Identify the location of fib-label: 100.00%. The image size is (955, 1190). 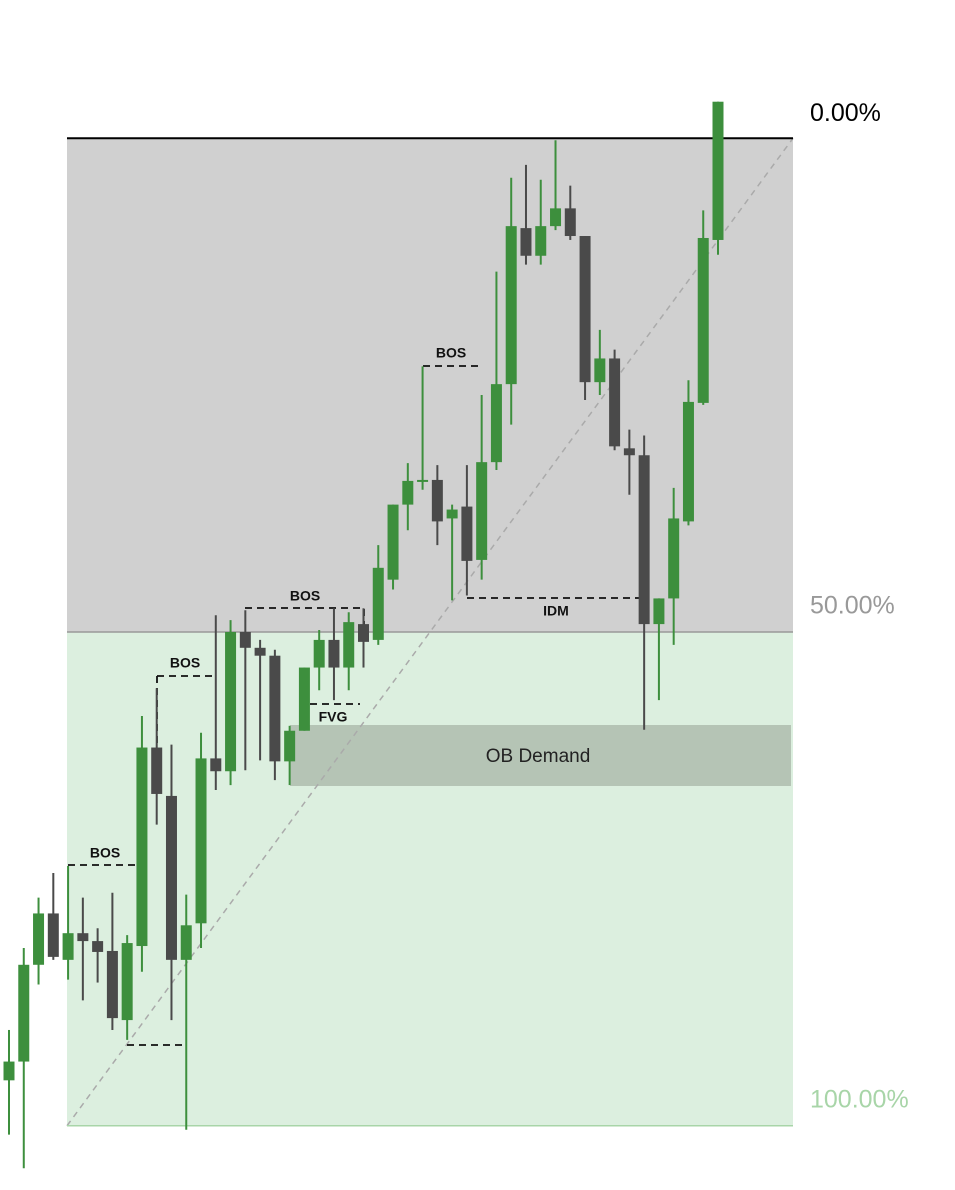
(859, 1099).